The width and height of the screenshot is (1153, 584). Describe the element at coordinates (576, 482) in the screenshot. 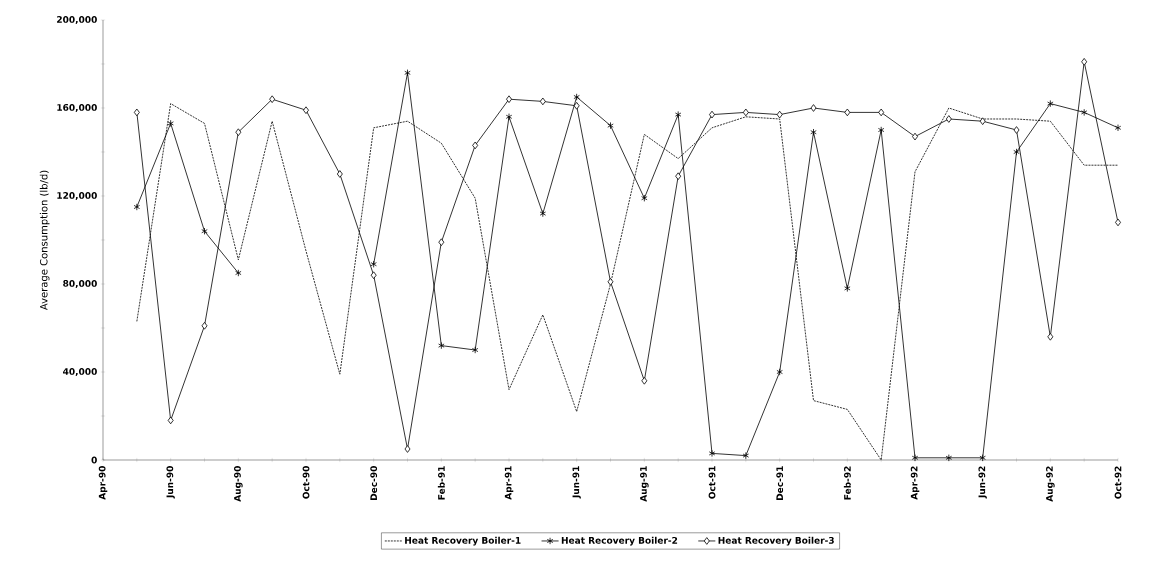

I see `x-tick-label: Jun-91` at that location.